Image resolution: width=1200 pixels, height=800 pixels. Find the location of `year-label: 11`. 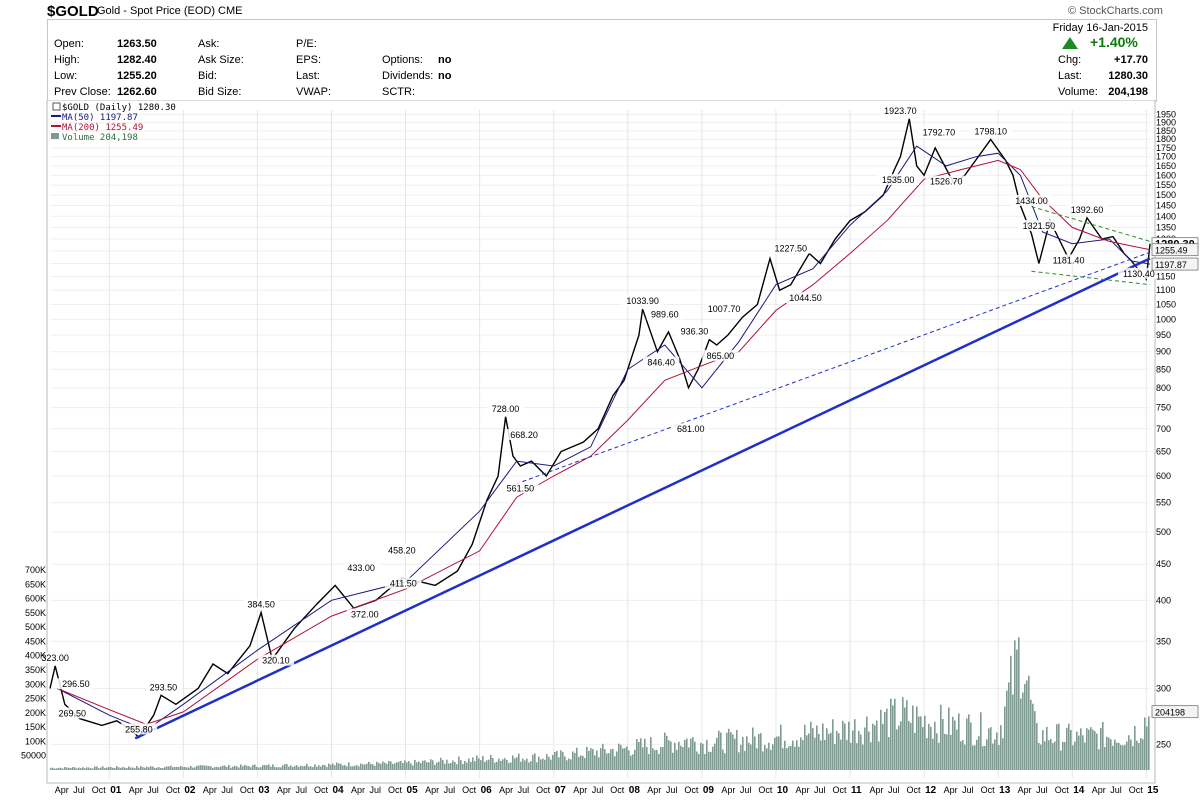

year-label: 11 is located at coordinates (856, 790).